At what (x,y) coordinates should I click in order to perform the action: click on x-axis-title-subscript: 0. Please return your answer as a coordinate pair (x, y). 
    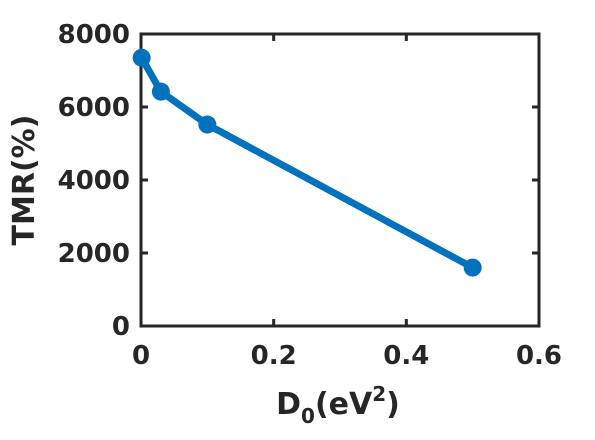
    Looking at the image, I should click on (308, 416).